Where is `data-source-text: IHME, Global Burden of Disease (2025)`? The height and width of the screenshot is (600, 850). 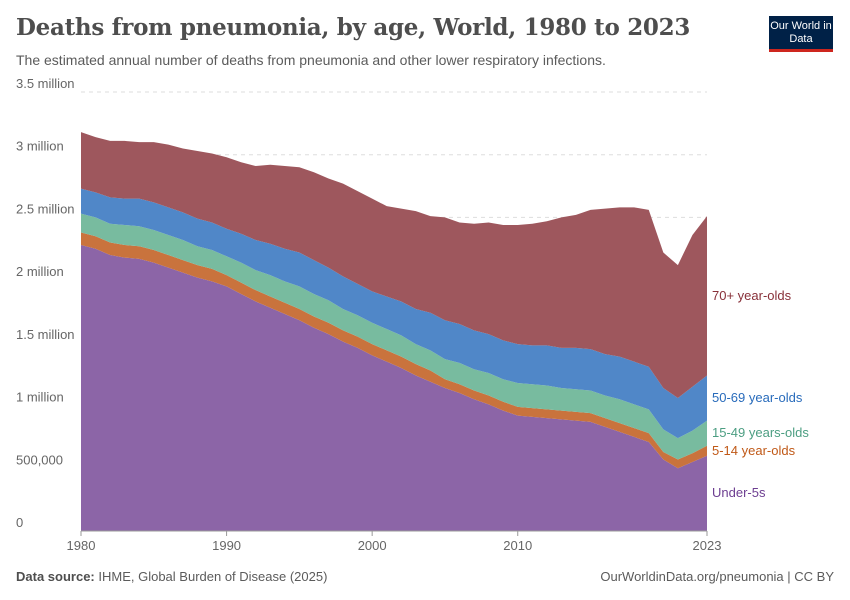
data-source-text: IHME, Global Burden of Disease (2025) is located at coordinates (213, 576).